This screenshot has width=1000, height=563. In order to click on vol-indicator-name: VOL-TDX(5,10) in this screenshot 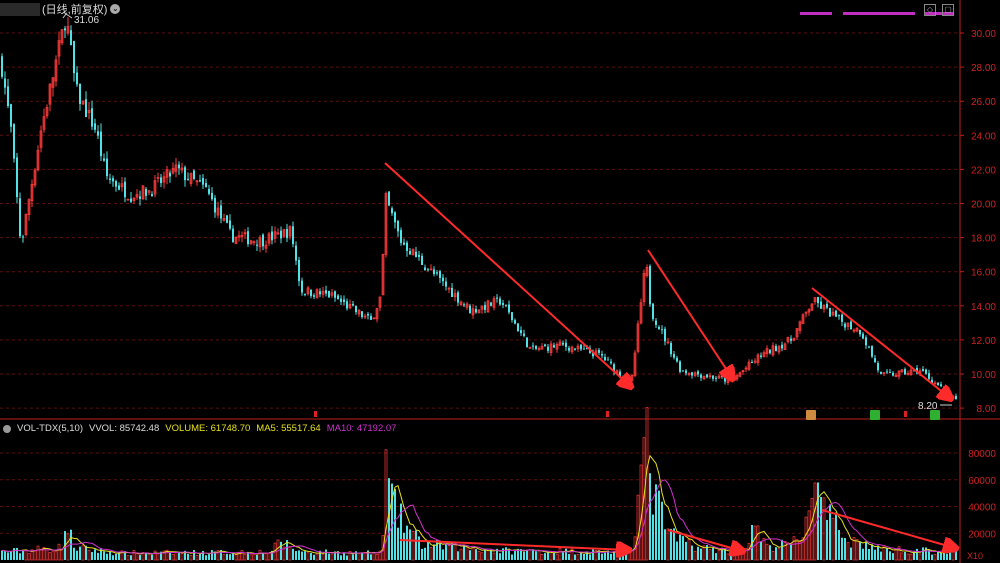, I will do `click(50, 428)`.